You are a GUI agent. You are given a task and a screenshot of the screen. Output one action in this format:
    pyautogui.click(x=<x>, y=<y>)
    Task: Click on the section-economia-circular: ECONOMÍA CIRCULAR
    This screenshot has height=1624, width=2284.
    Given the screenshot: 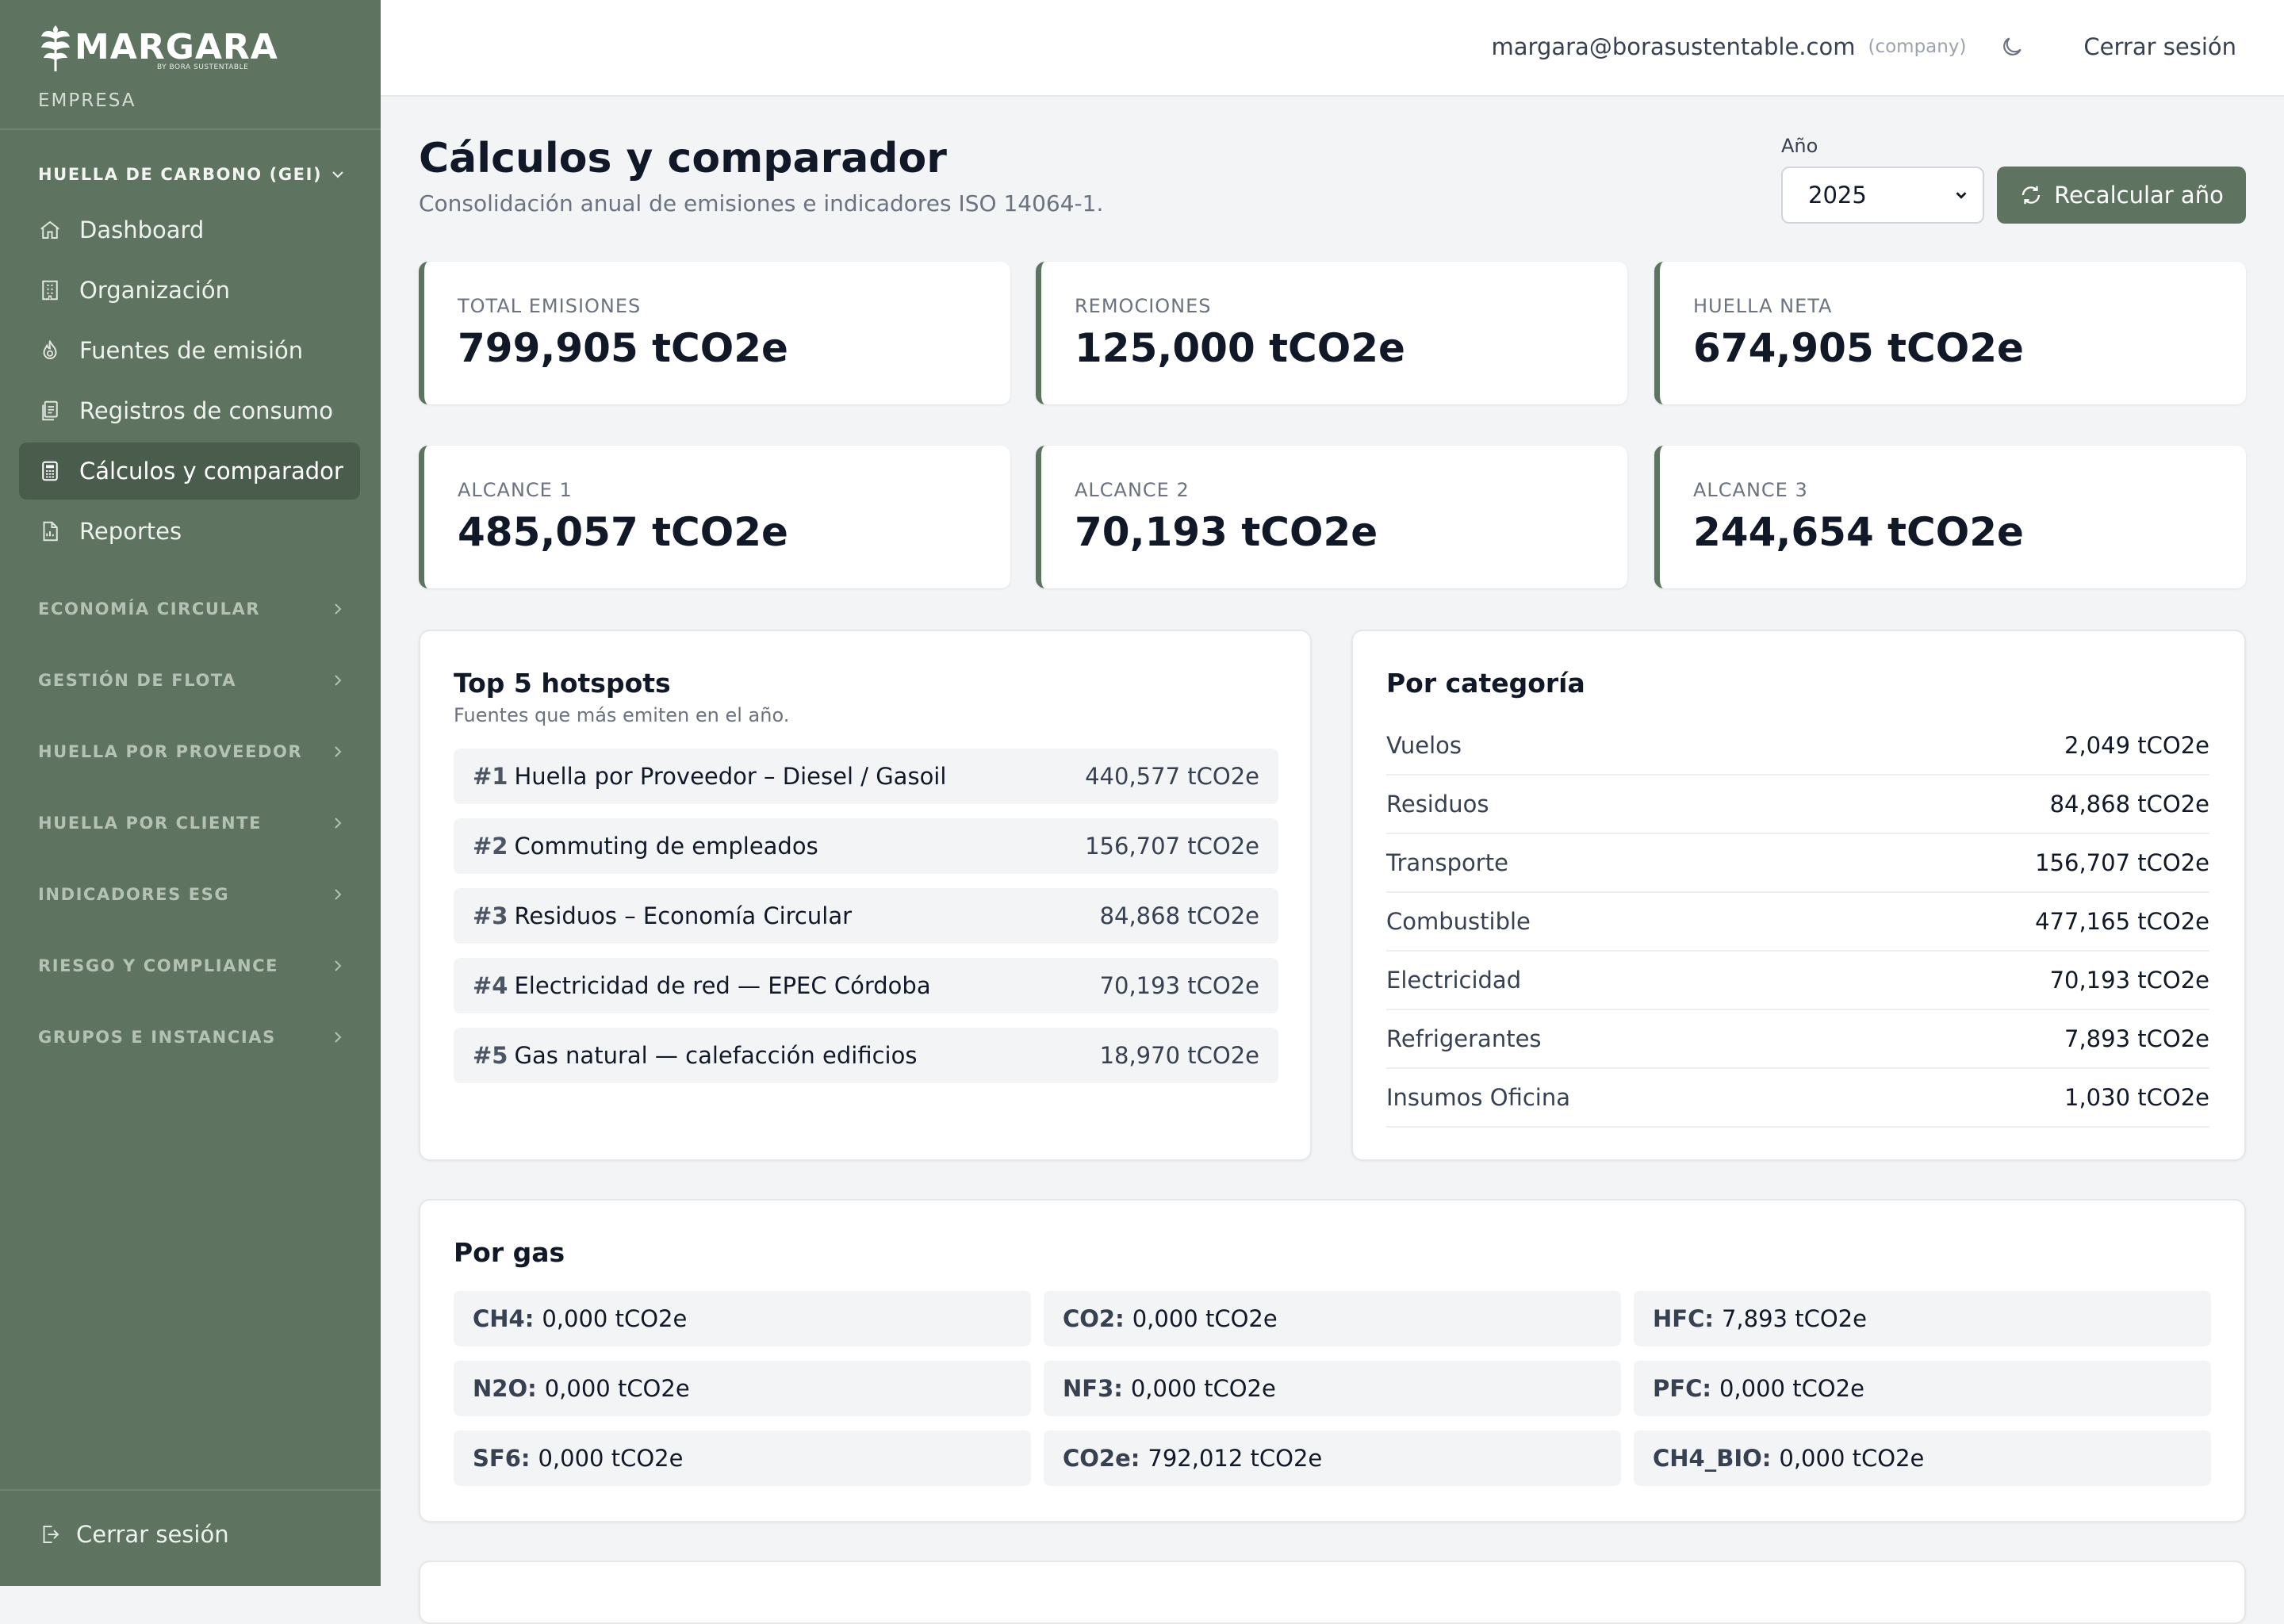 What is the action you would take?
    pyautogui.click(x=192, y=609)
    